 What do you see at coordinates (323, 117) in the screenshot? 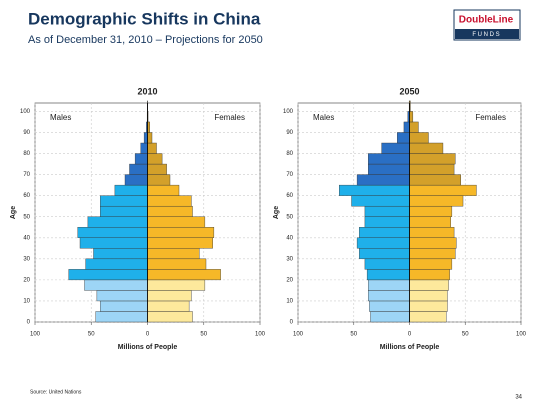
I see `series-label: Males` at bounding box center [323, 117].